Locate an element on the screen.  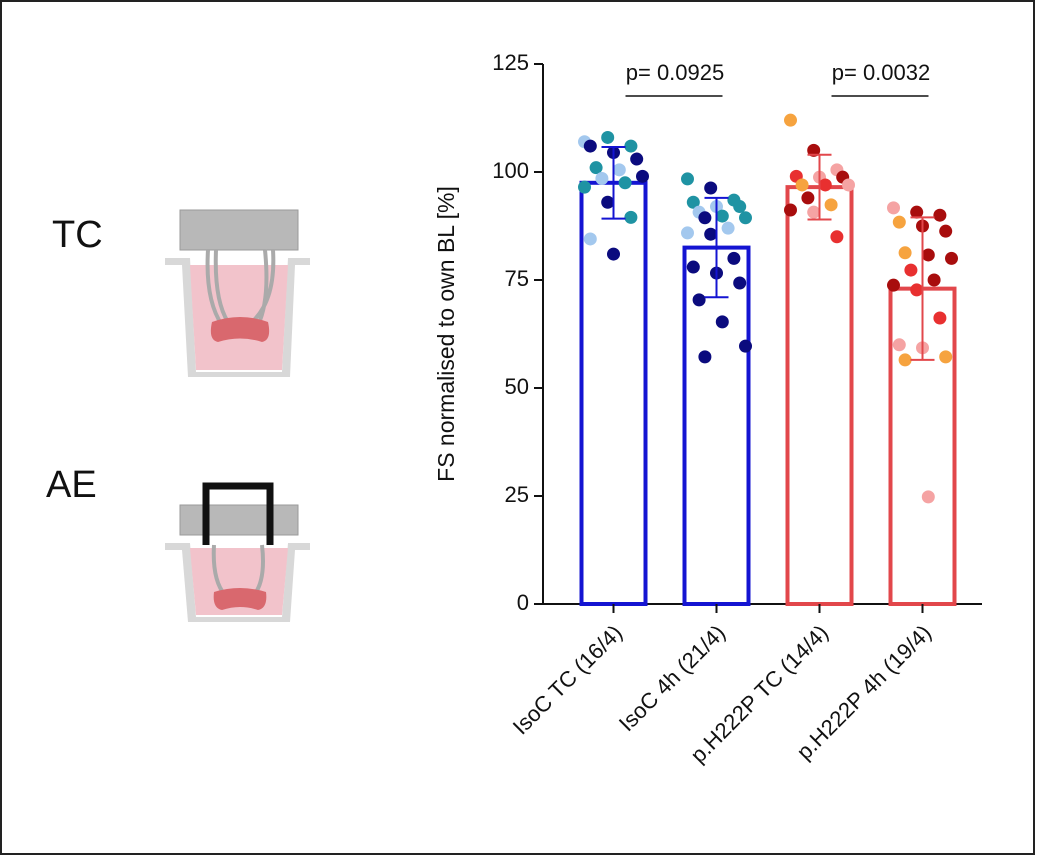
y-tick-label: 50 is located at coordinates (517, 386).